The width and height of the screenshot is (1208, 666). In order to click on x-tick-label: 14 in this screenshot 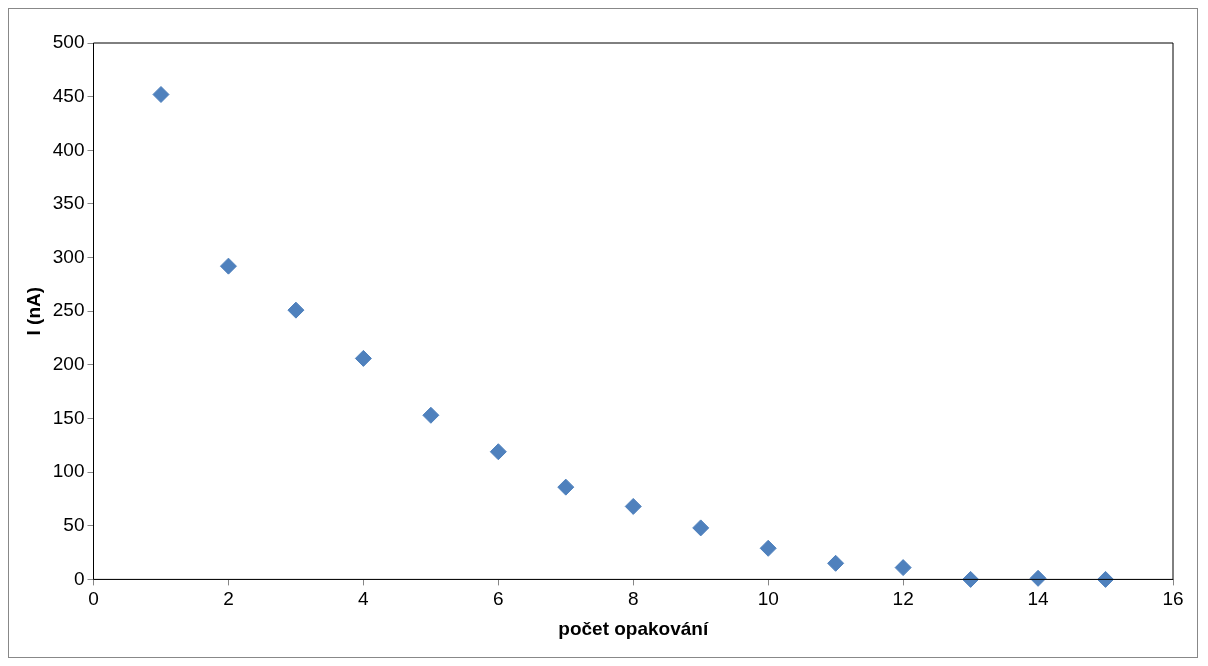, I will do `click(1038, 599)`.